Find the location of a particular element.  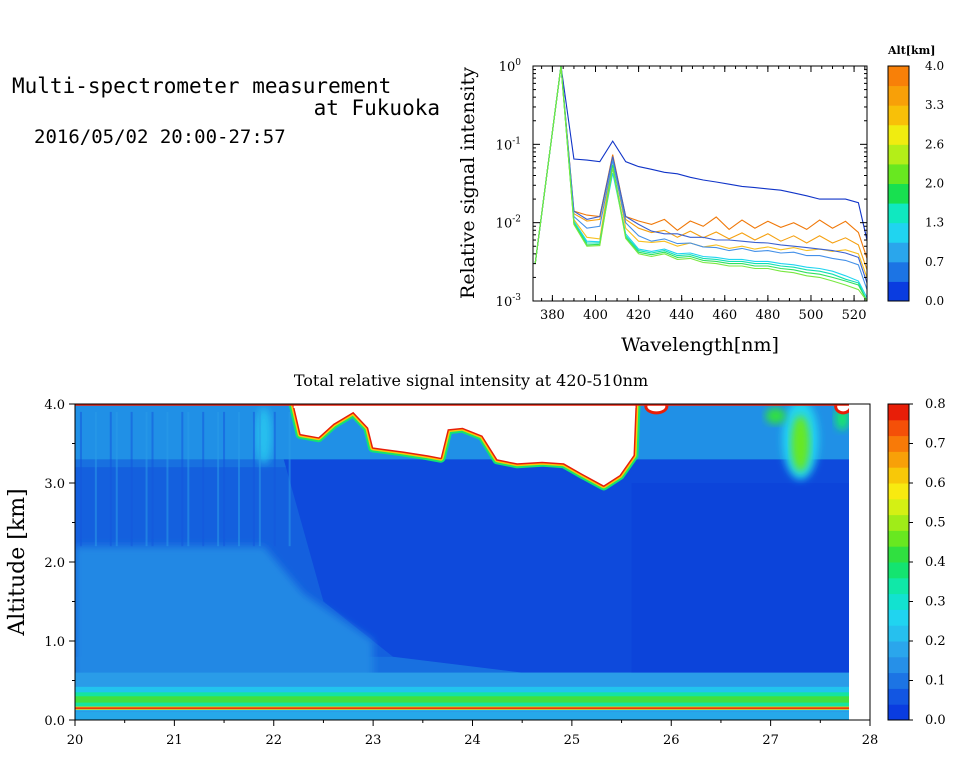

spectrum-x-tick-label: 400 is located at coordinates (595, 315).